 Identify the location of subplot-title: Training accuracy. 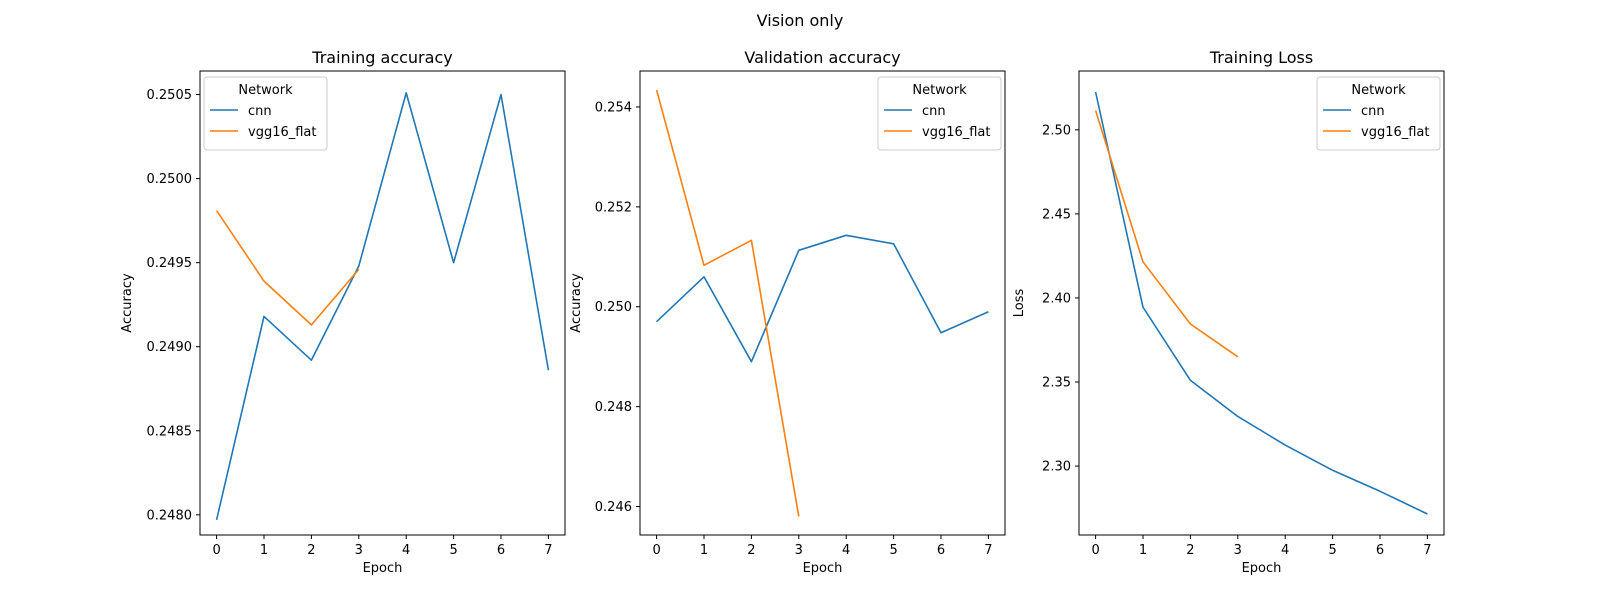
(381, 57).